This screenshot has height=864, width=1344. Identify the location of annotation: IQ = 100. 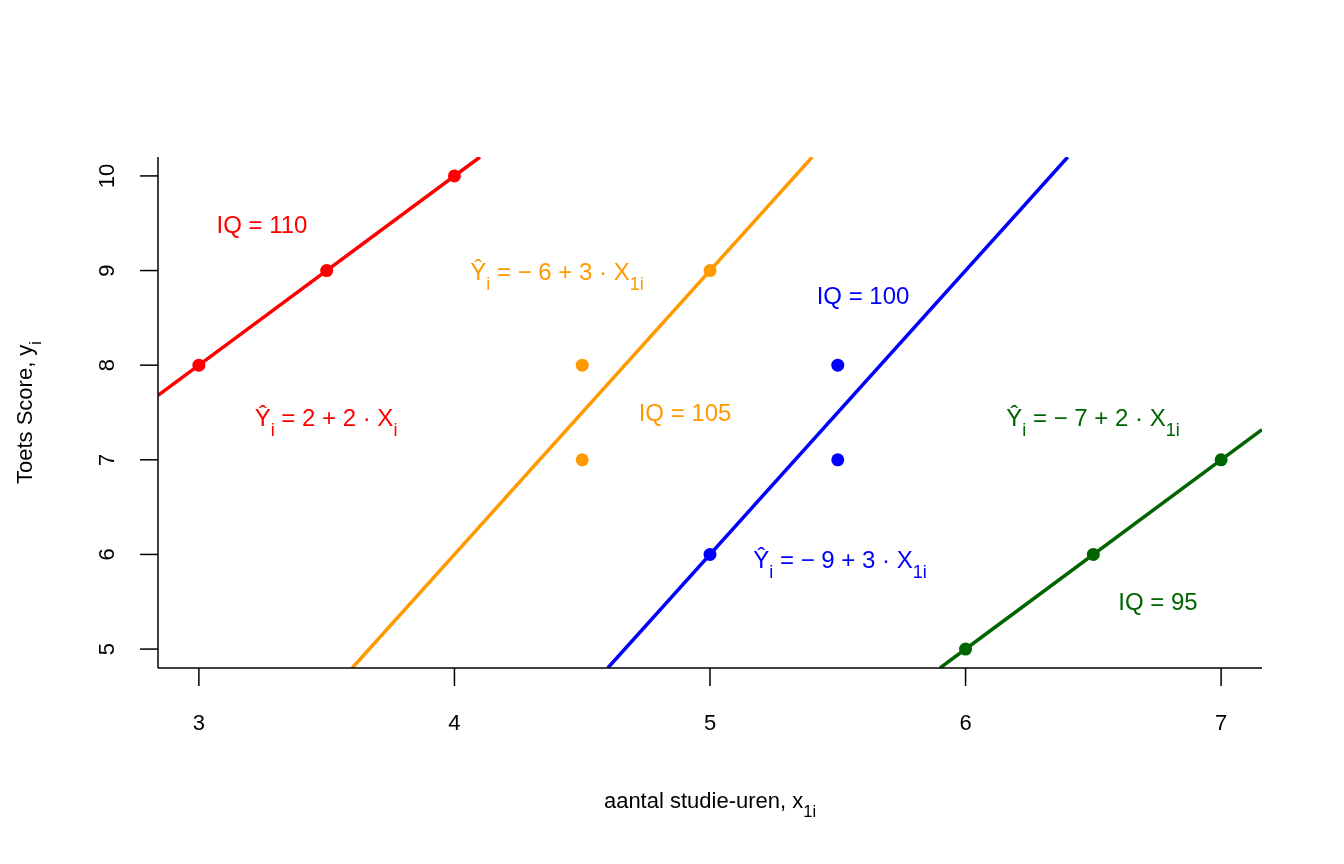
(863, 296).